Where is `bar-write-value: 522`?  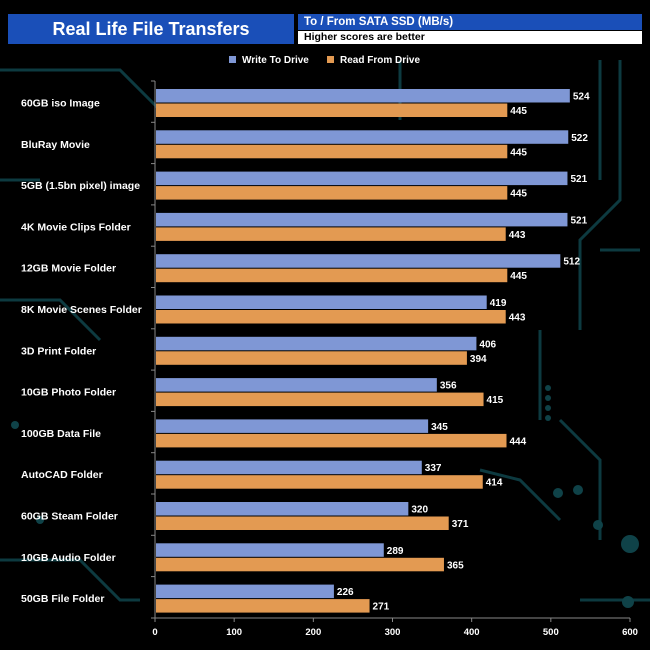 bar-write-value: 522 is located at coordinates (579, 138).